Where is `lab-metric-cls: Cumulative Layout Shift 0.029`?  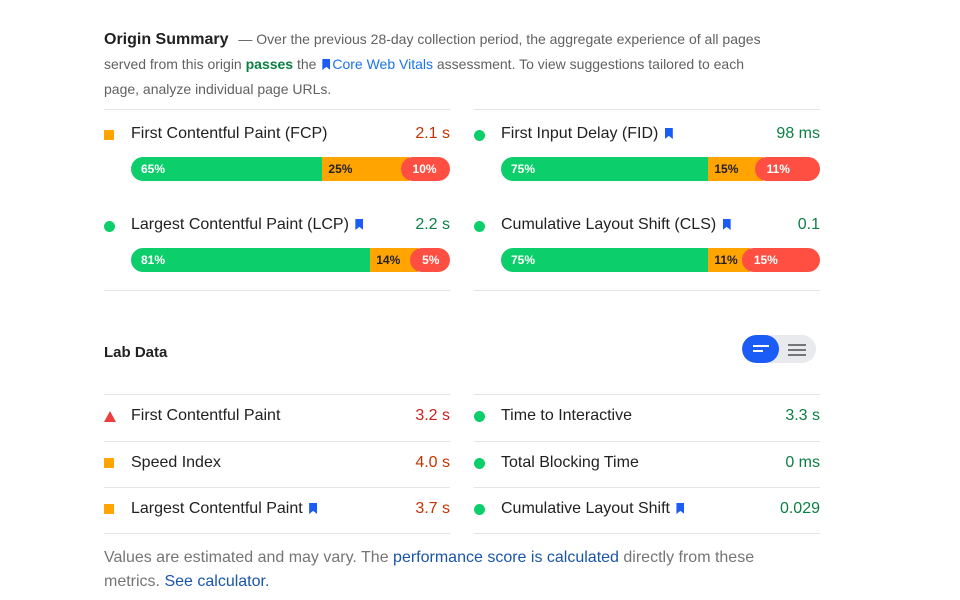
lab-metric-cls: Cumulative Layout Shift 0.029 is located at coordinates (647, 510).